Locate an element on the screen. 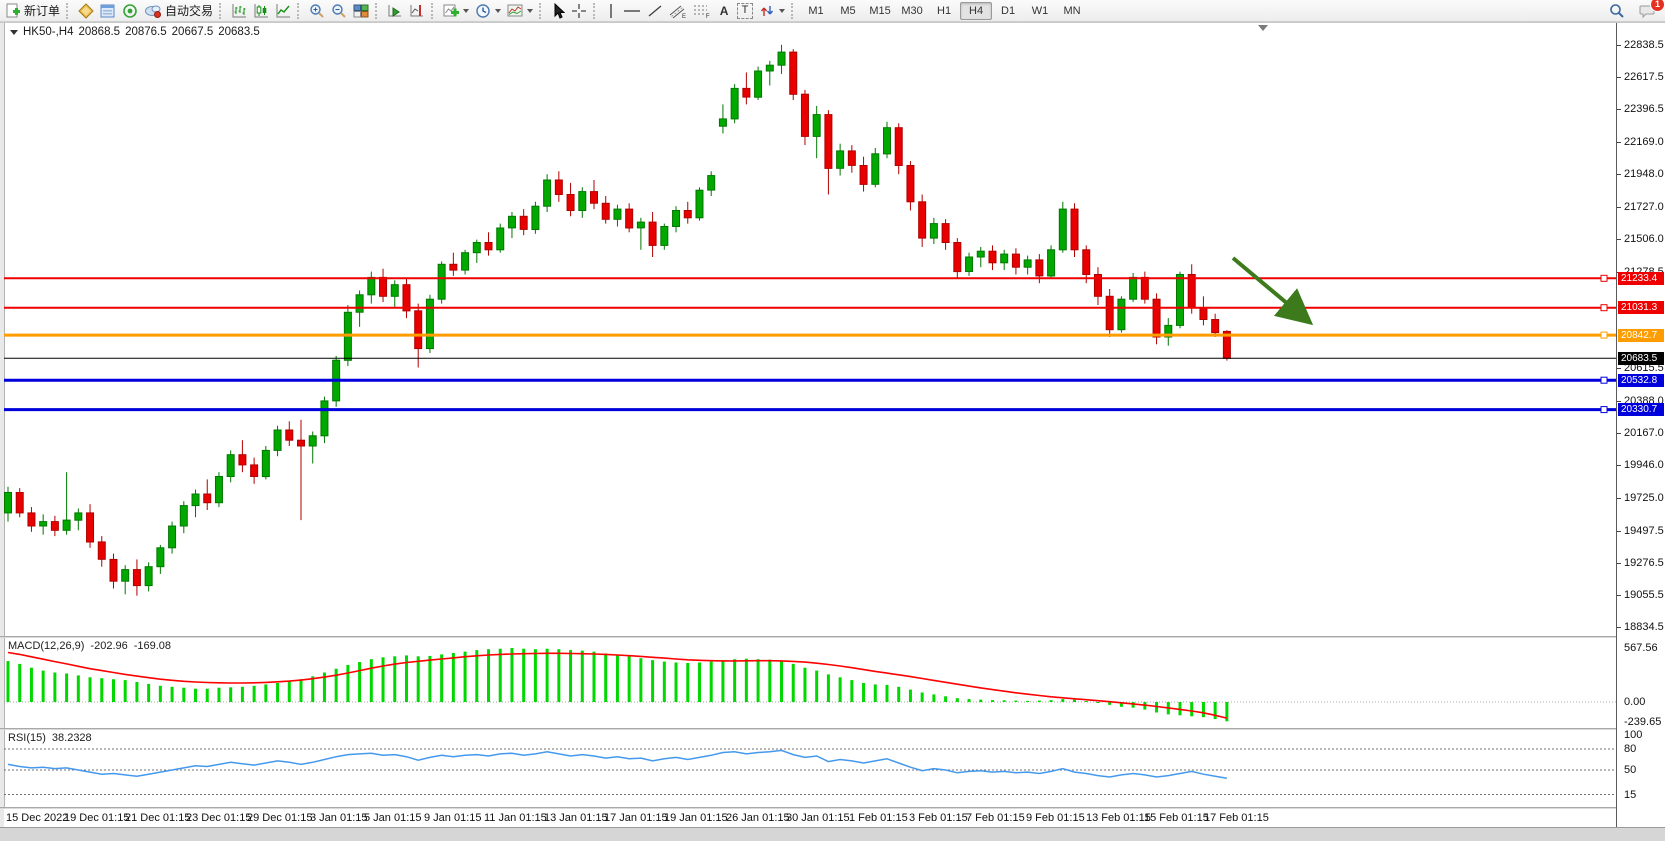 The height and width of the screenshot is (841, 1665). candlestick-chart-icon is located at coordinates (261, 10).